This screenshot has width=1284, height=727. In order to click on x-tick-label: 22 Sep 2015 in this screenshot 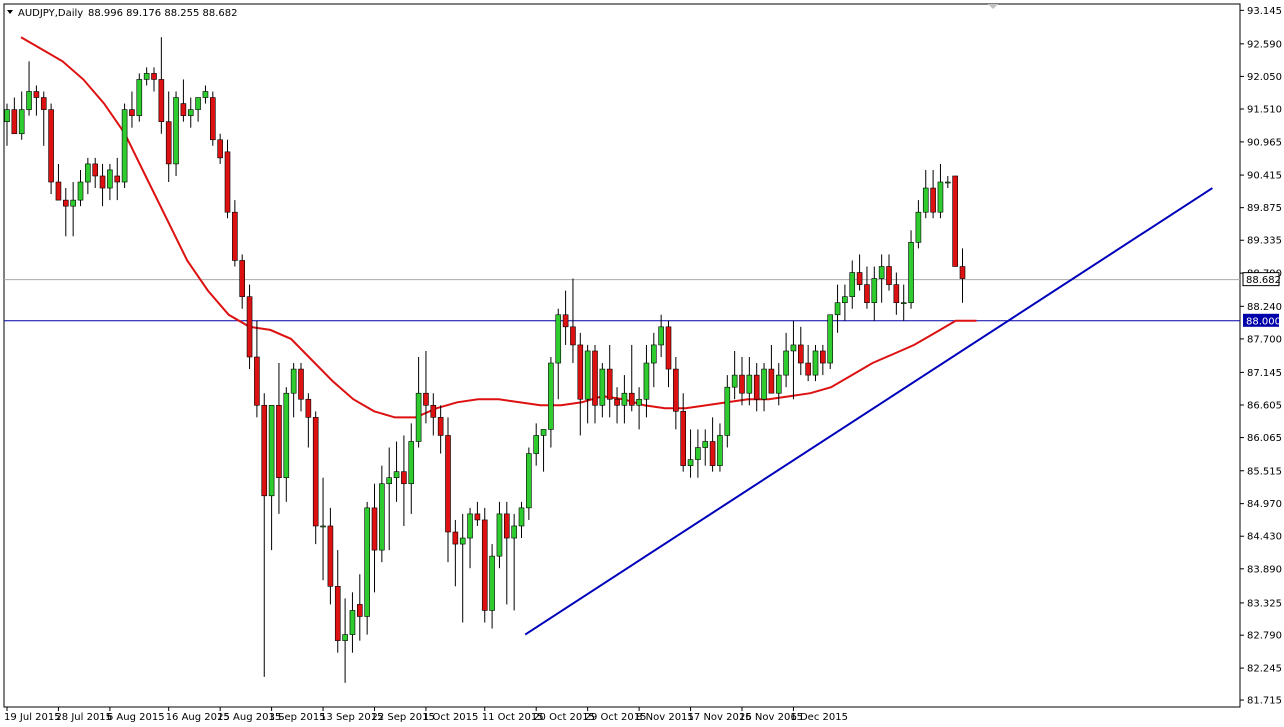, I will do `click(403, 717)`.